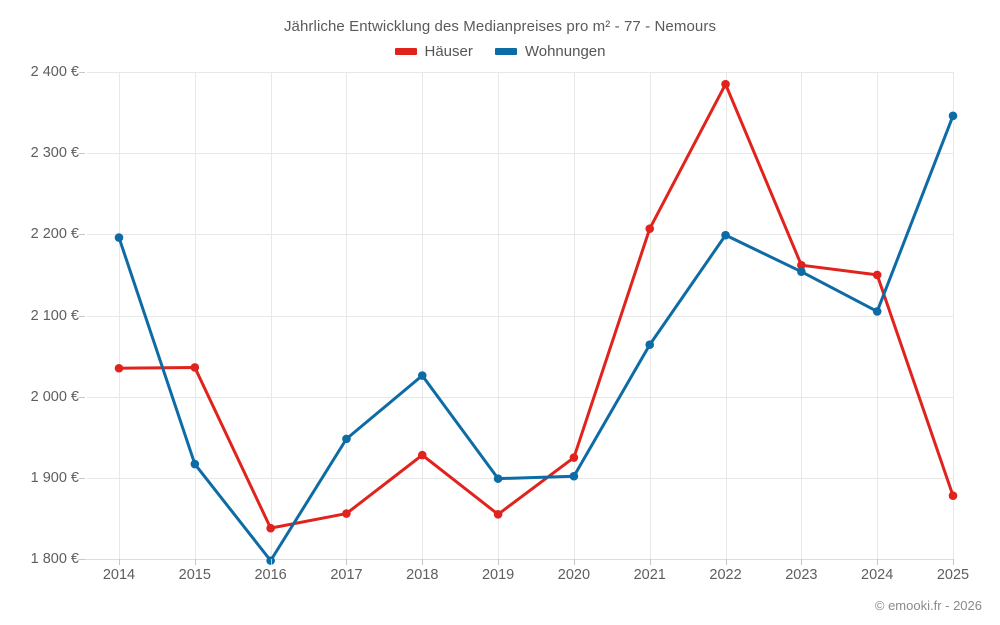  What do you see at coordinates (505, 51) in the screenshot?
I see `legend-swatch-wohnungen` at bounding box center [505, 51].